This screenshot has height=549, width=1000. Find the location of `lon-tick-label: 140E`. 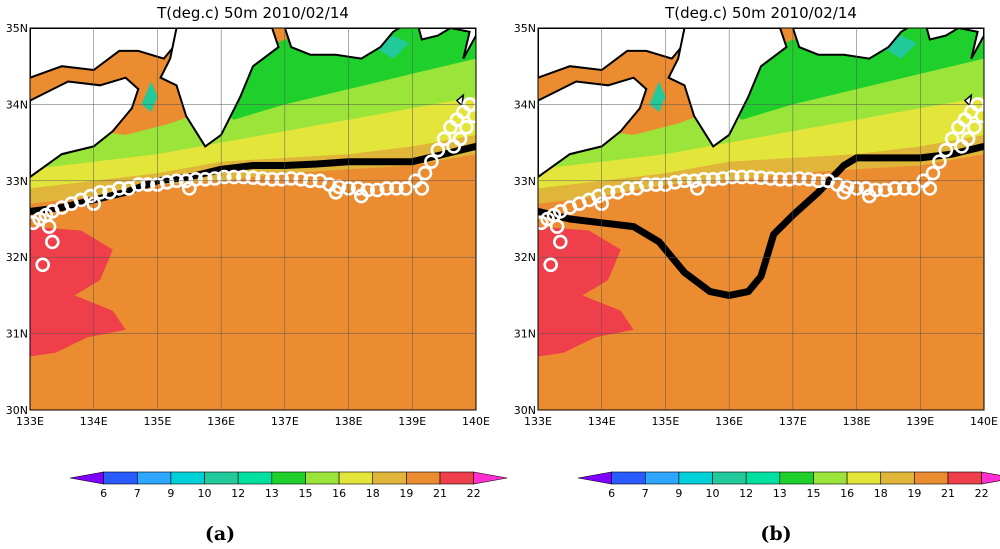

lon-tick-label: 140E is located at coordinates (476, 421).